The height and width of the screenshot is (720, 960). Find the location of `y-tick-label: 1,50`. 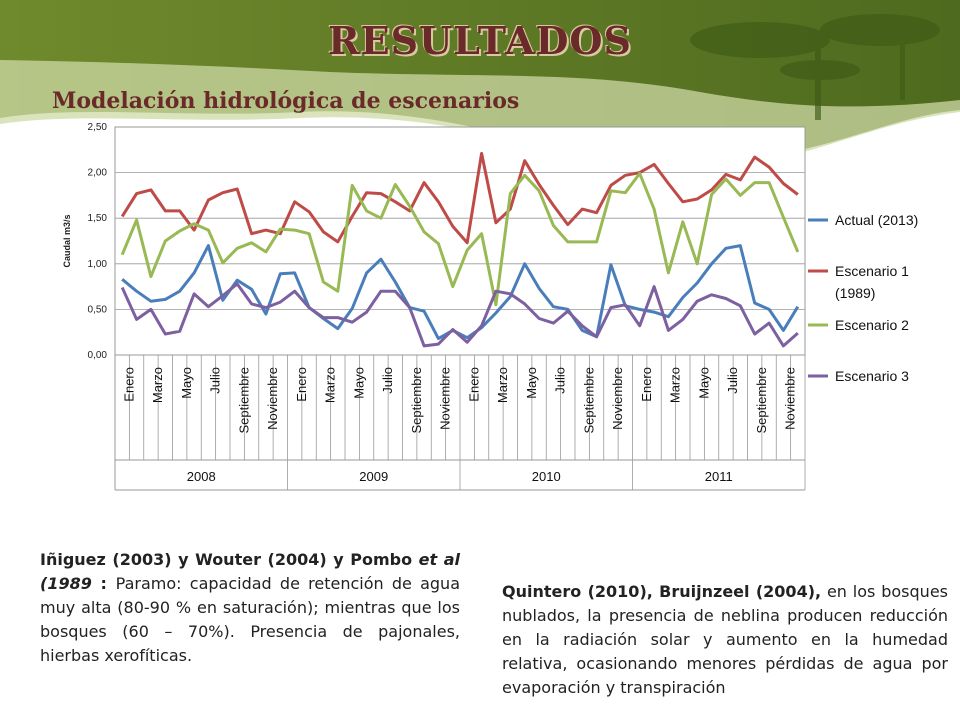

y-tick-label: 1,50 is located at coordinates (98, 218).